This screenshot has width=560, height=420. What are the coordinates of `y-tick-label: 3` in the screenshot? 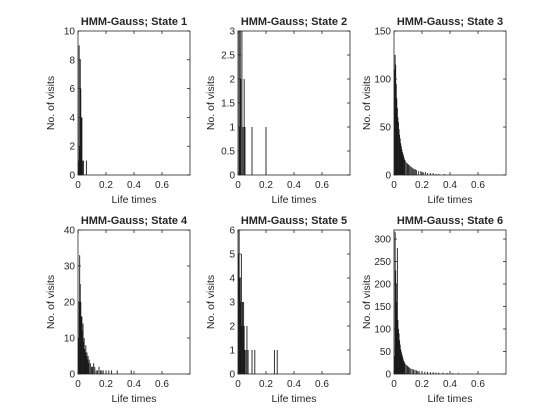 It's located at (232, 32).